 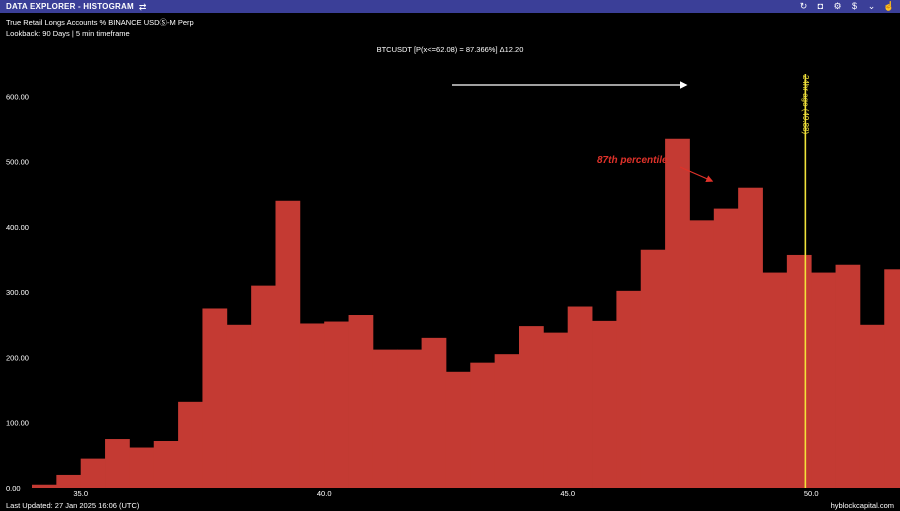 What do you see at coordinates (17, 423) in the screenshot?
I see `y-tick-label: 100.00` at bounding box center [17, 423].